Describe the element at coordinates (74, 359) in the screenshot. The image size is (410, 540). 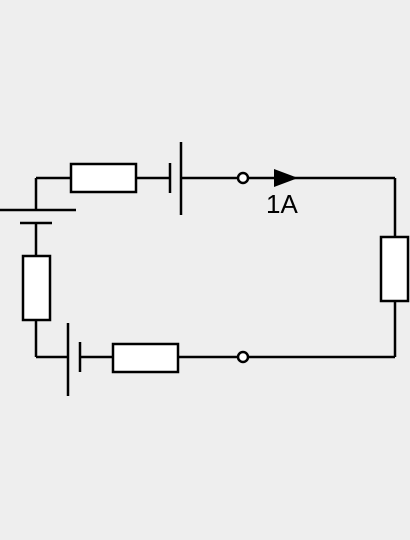
I see `battery-bottom` at that location.